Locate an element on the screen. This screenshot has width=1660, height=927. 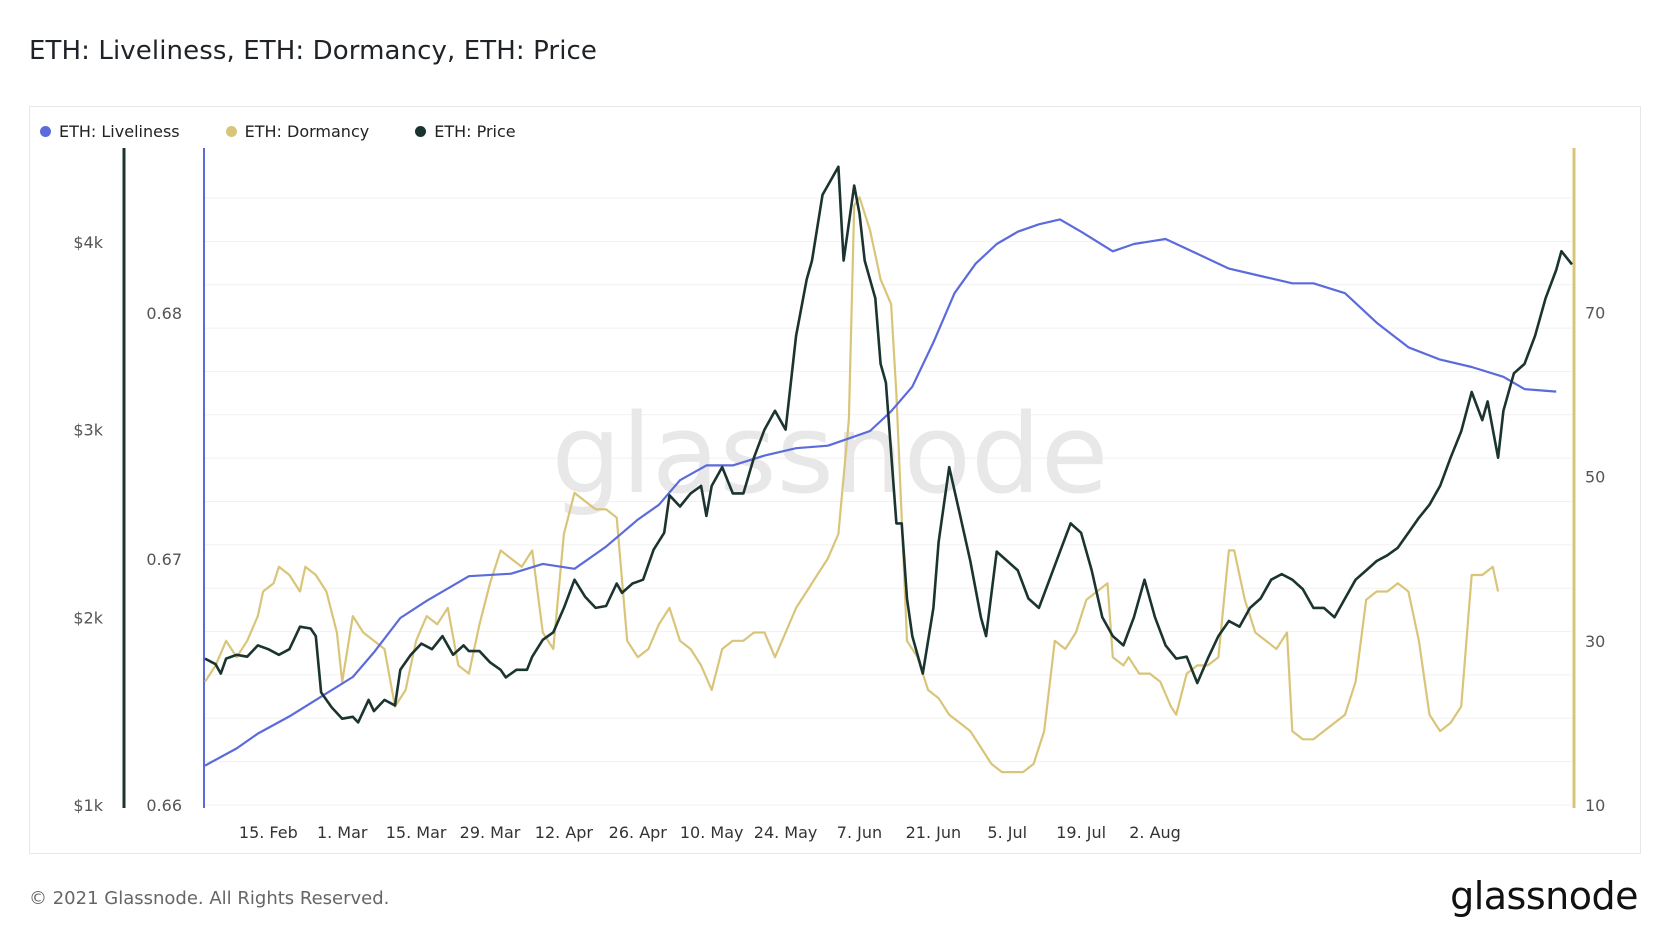
legend-label-price: ETH: Price is located at coordinates (475, 131).